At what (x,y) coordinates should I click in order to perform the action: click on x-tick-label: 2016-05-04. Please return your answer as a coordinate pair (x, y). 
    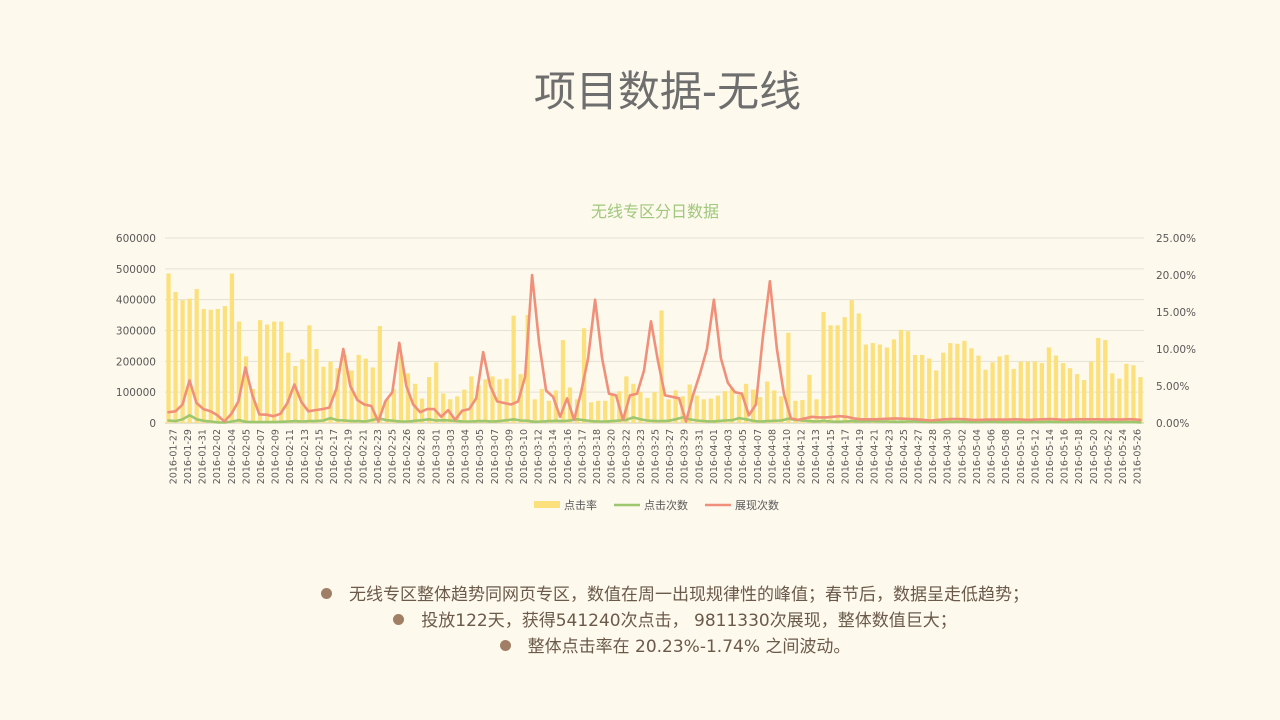
    Looking at the image, I should click on (977, 456).